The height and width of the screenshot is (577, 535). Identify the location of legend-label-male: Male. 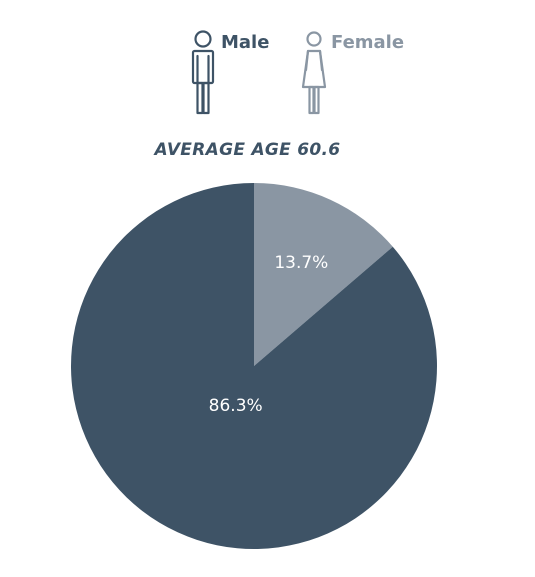
(245, 42).